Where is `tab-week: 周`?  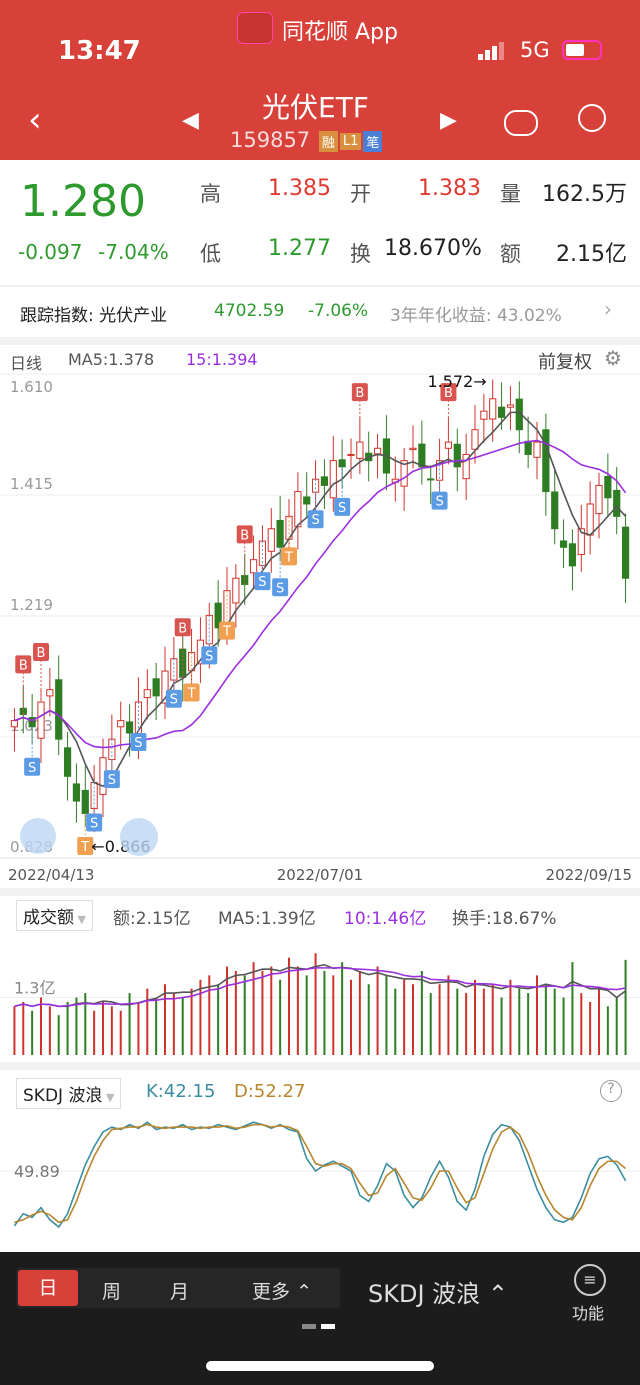
tab-week: 周 is located at coordinates (112, 1292).